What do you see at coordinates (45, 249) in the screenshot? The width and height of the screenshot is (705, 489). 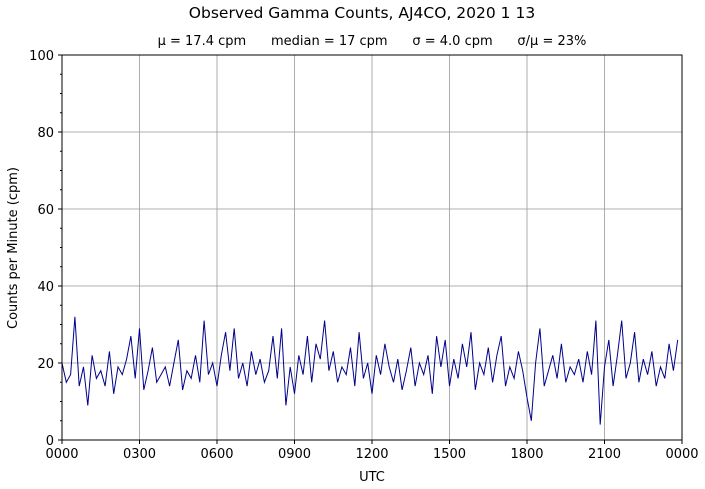 I see `y-axis: 0 20 40 60 80 100` at bounding box center [45, 249].